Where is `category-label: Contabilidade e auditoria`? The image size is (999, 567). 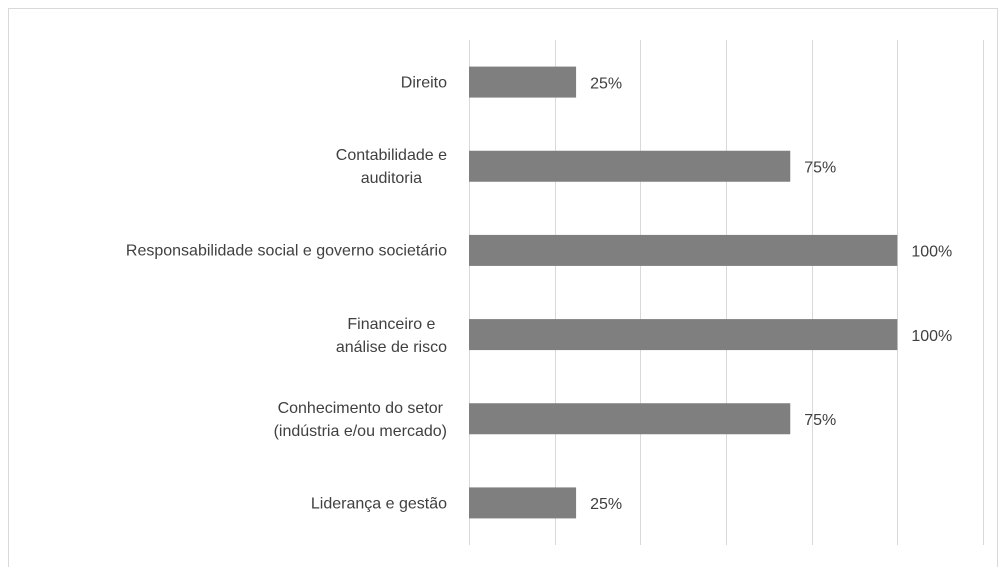 category-label: Contabilidade e auditoria is located at coordinates (391, 167).